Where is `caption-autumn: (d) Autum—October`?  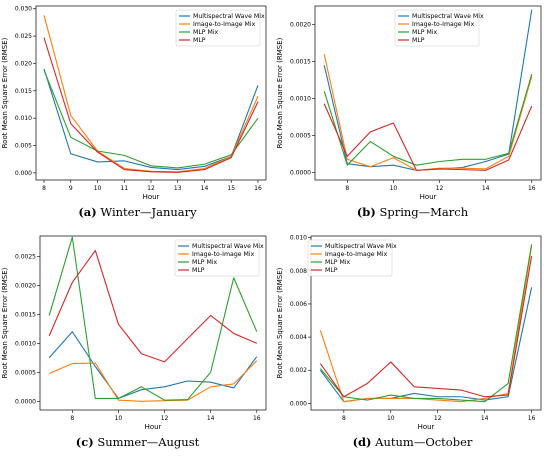 caption-autumn: (d) Autum—October is located at coordinates (412, 442).